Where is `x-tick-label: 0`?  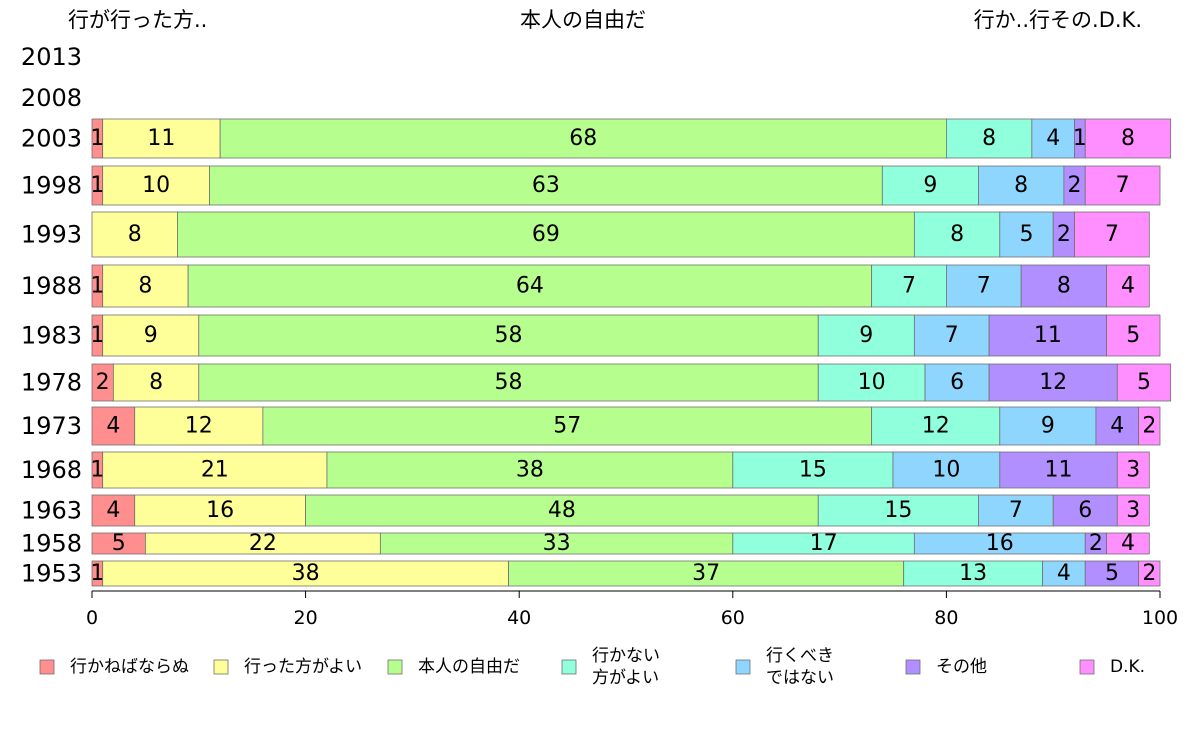 x-tick-label: 0 is located at coordinates (92, 618).